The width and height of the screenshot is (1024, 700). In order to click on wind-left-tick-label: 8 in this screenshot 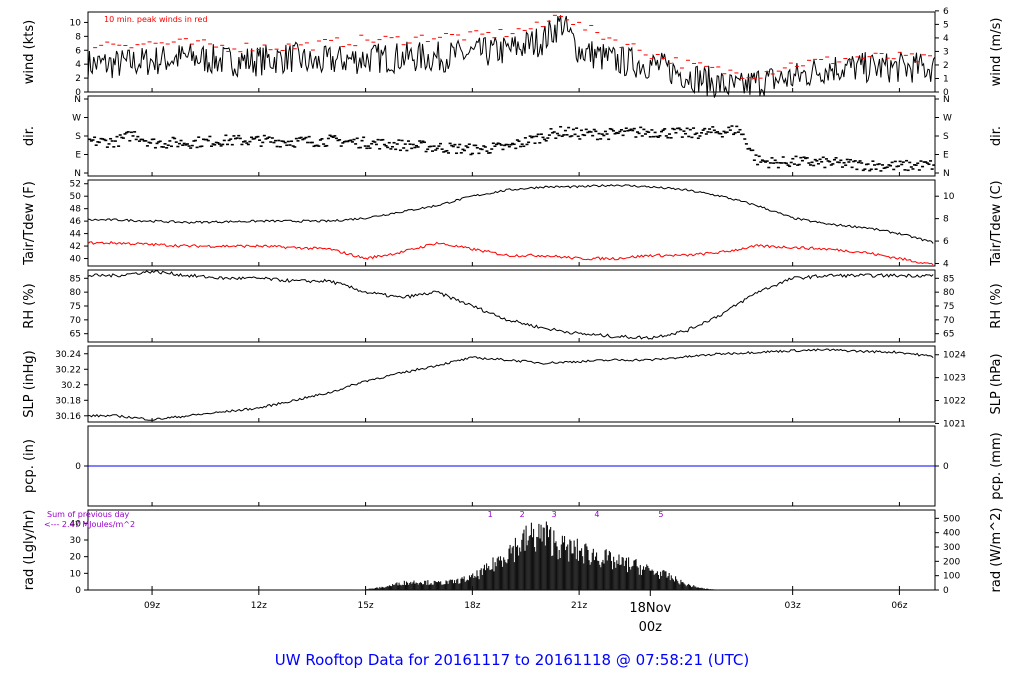, I will do `click(78, 37)`.